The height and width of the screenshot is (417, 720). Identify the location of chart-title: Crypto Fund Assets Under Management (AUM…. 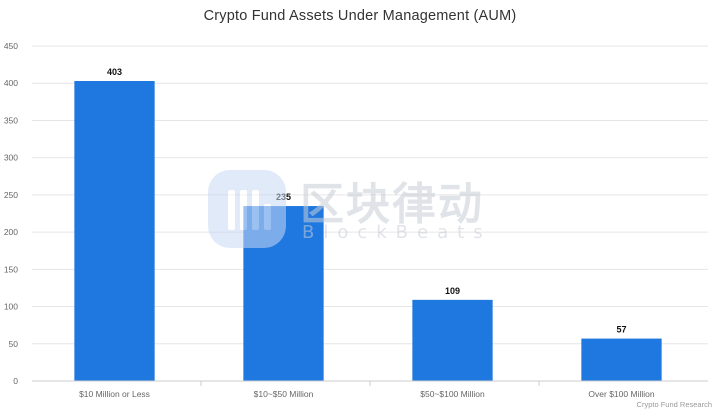
(360, 16).